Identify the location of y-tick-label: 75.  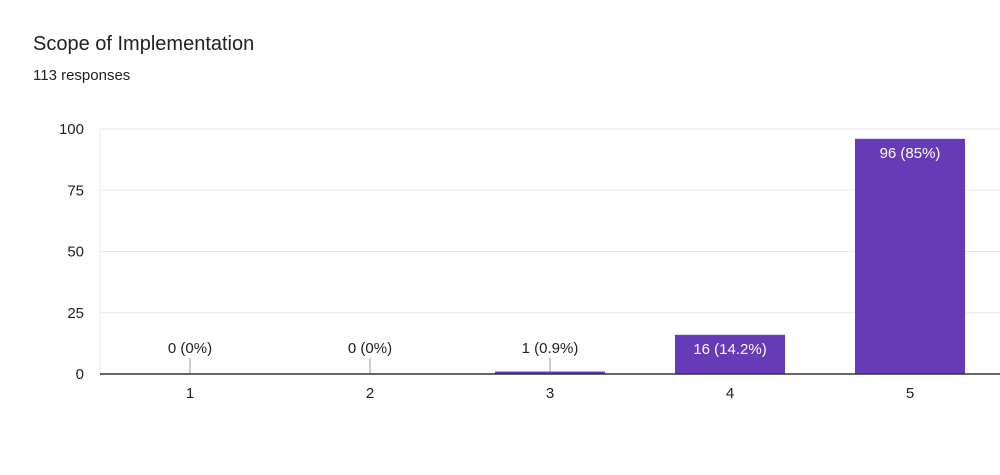
(75, 190).